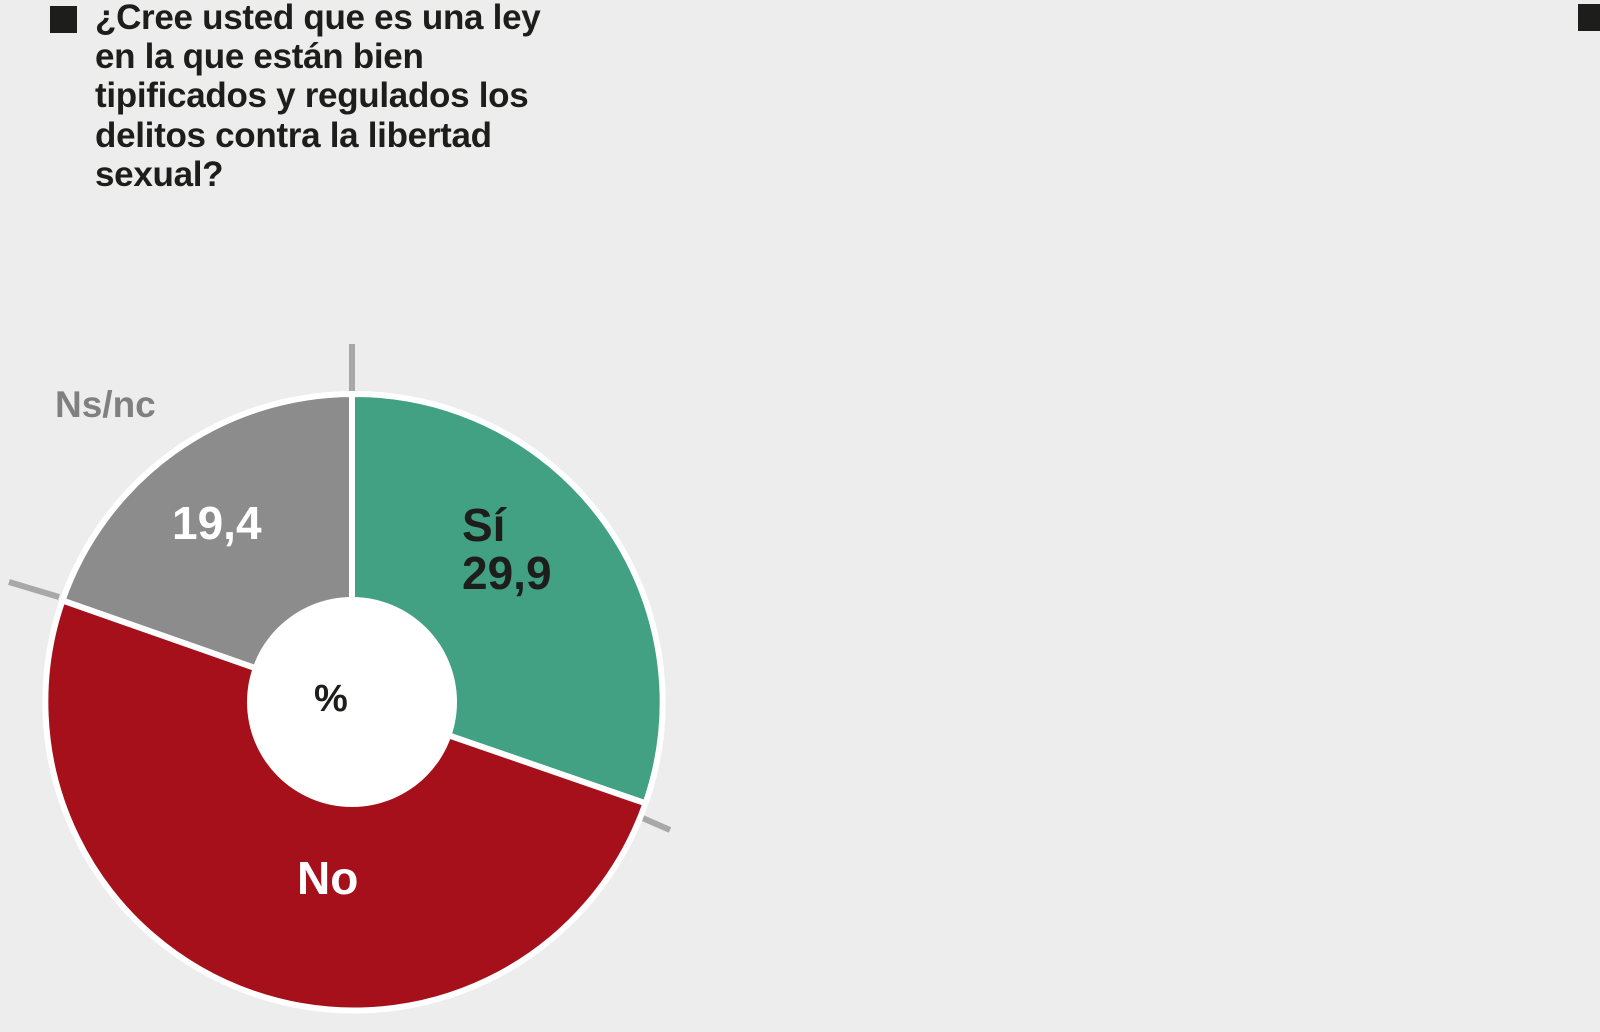 The image size is (1600, 1032). Describe the element at coordinates (331, 699) in the screenshot. I see `percent-symbol-left: %` at that location.